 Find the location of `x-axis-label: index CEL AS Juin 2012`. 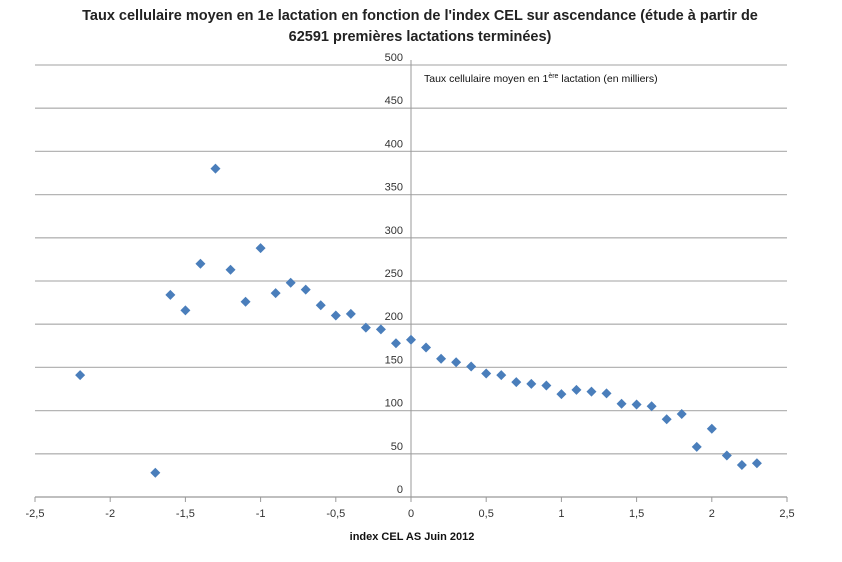

x-axis-label: index CEL AS Juin 2012 is located at coordinates (412, 537).